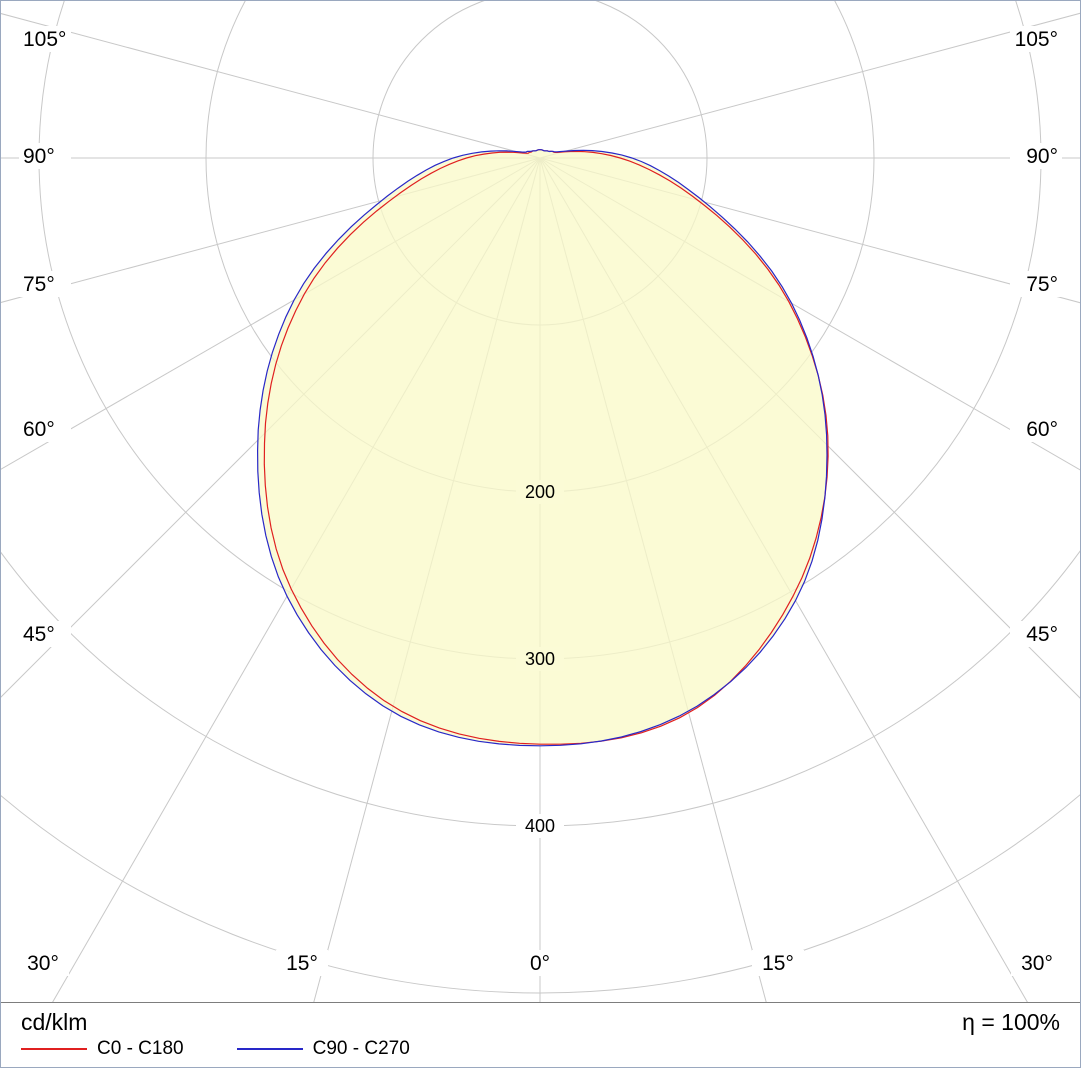  I want to click on legend: C0 - C180 C90 - C270, so click(540, 1049).